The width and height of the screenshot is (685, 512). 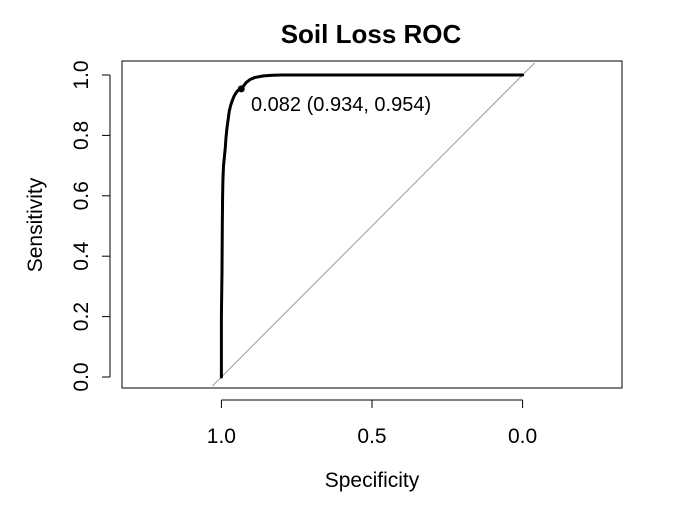 What do you see at coordinates (522, 436) in the screenshot?
I see `x-tick-label: 0.0` at bounding box center [522, 436].